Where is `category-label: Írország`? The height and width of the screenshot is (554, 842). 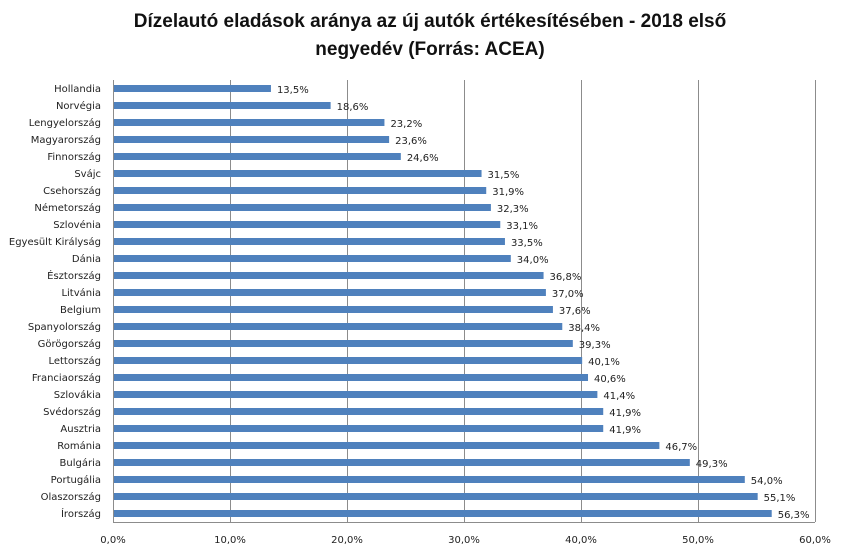 category-label: Írország is located at coordinates (81, 513).